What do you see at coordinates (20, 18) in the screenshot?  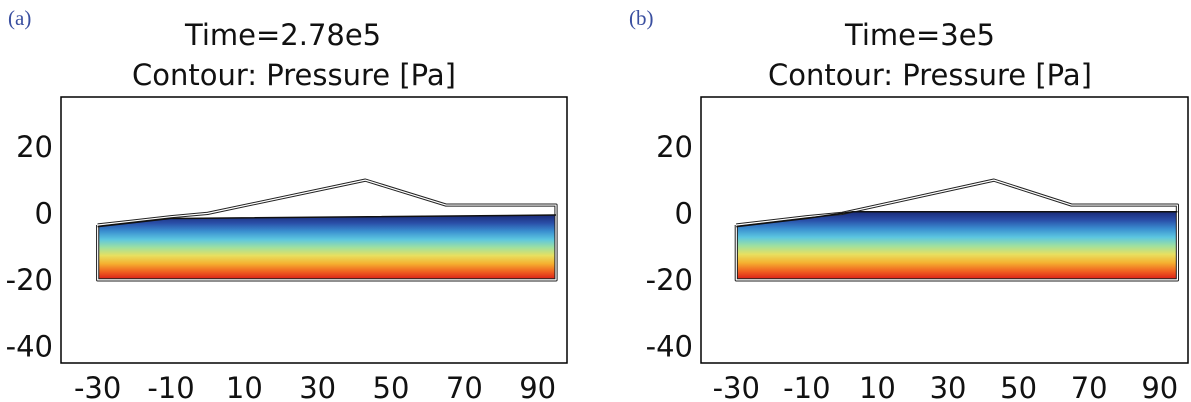 I see `panel-label: (a)` at bounding box center [20, 18].